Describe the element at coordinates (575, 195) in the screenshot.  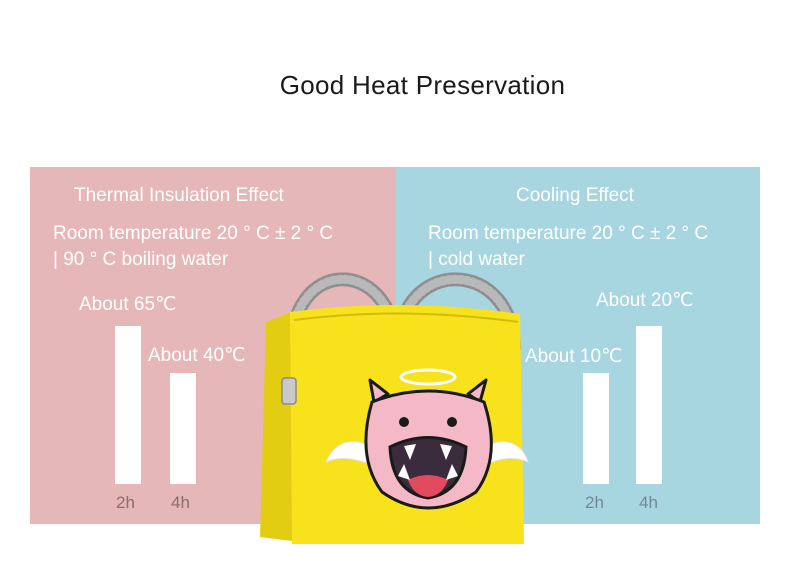
I see `cooling-heading: Cooling Effect` at that location.